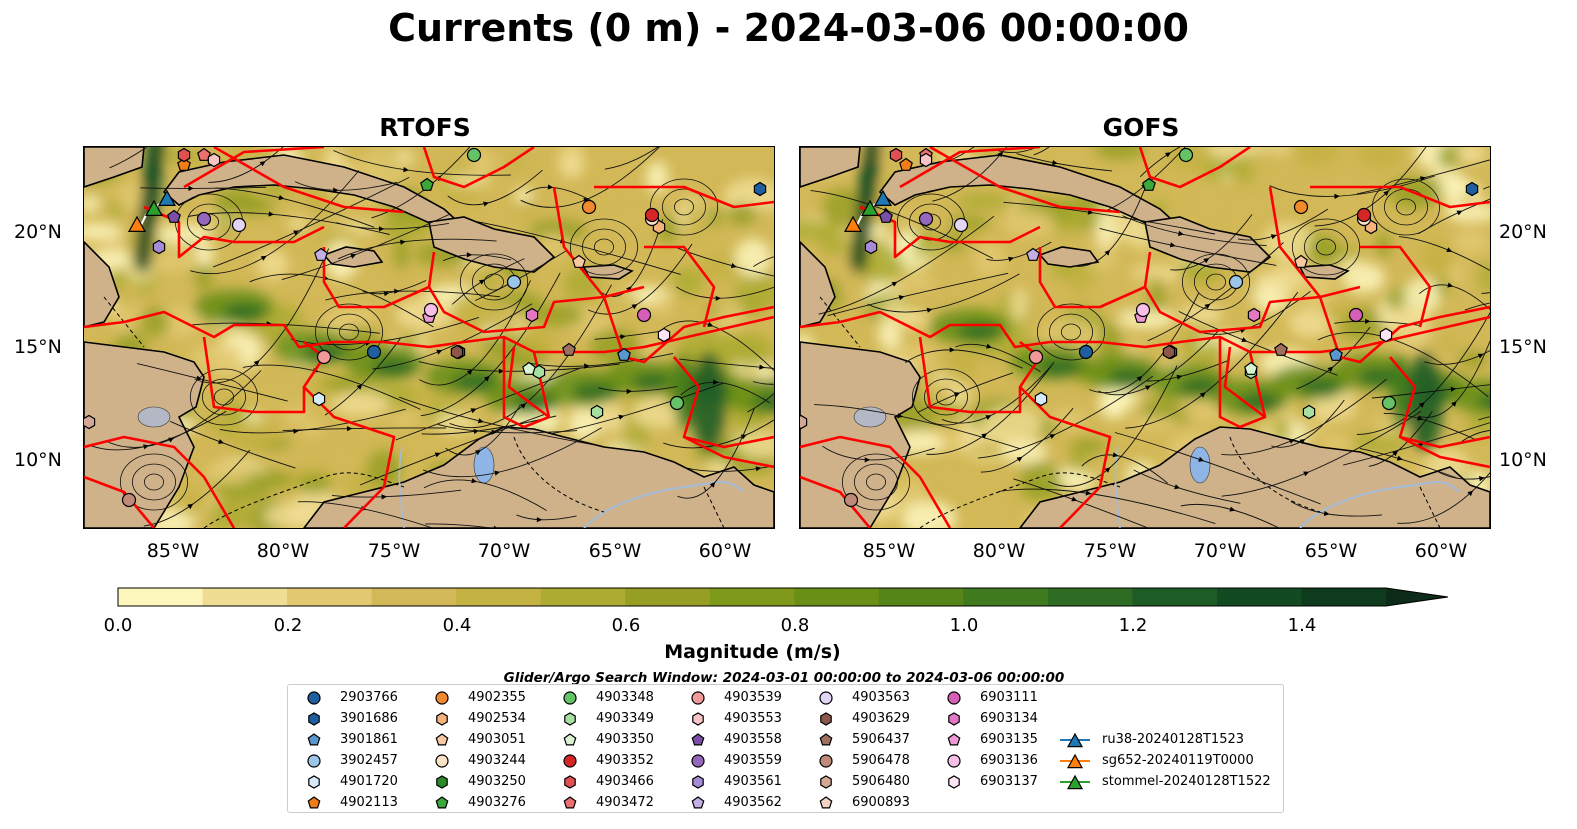 Image resolution: width=1577 pixels, height=829 pixels. Describe the element at coordinates (830, 167) in the screenshot. I see `land-north` at that location.